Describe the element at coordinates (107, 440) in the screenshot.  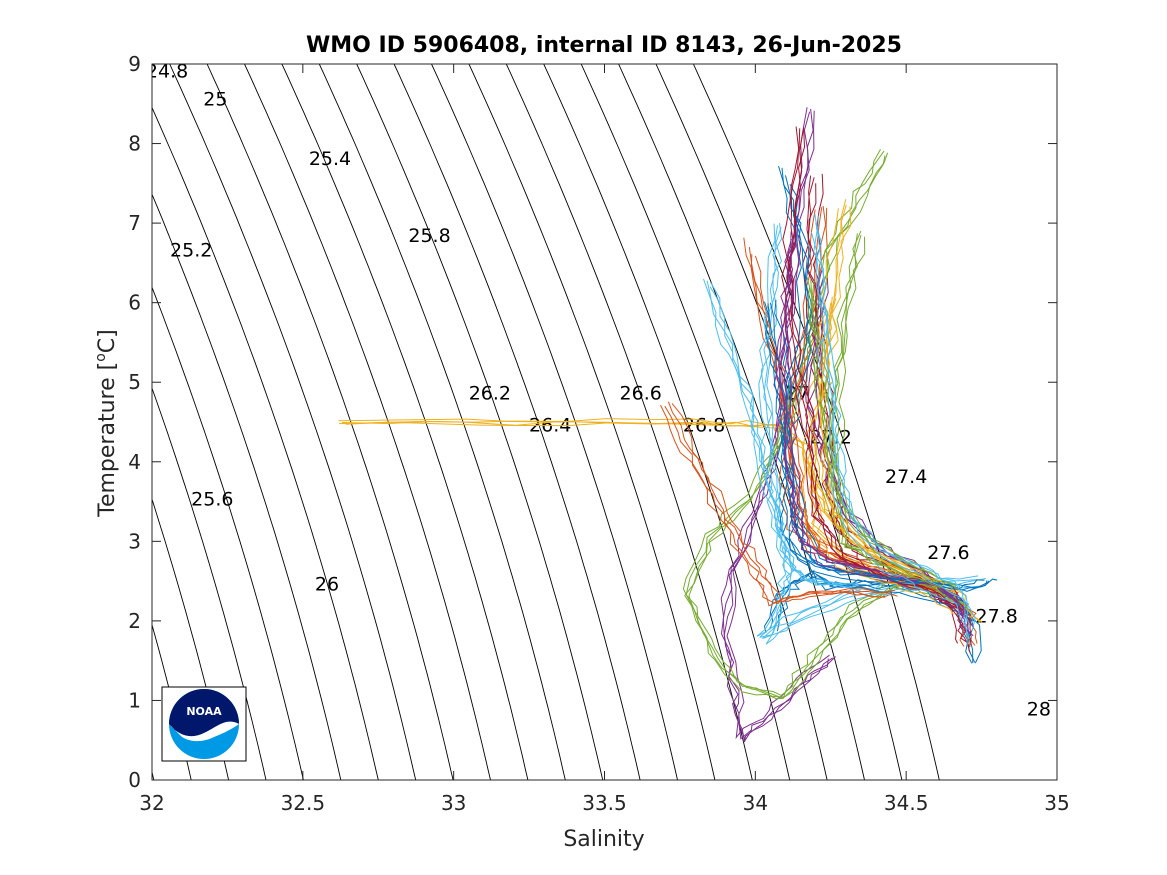
I see `y-axis-label-main: Temperature [` at that location.